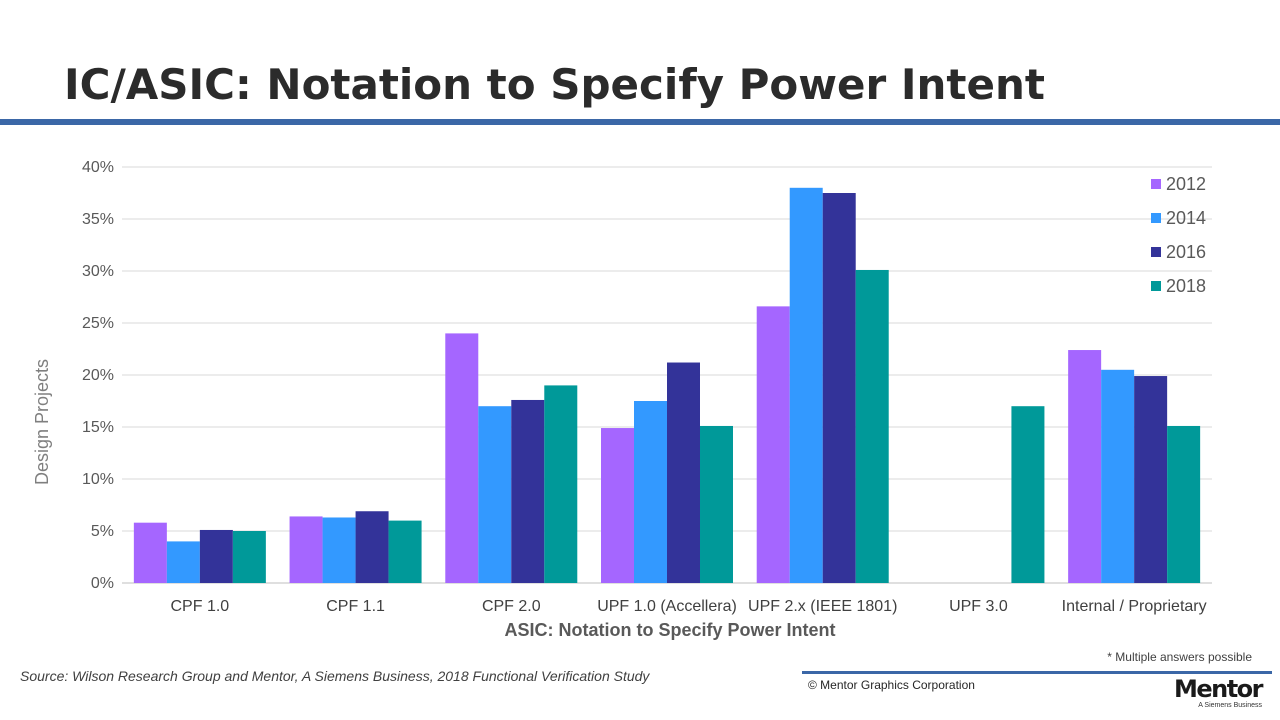 The image size is (1280, 720). I want to click on legend-label-2016: 2016, so click(1186, 252).